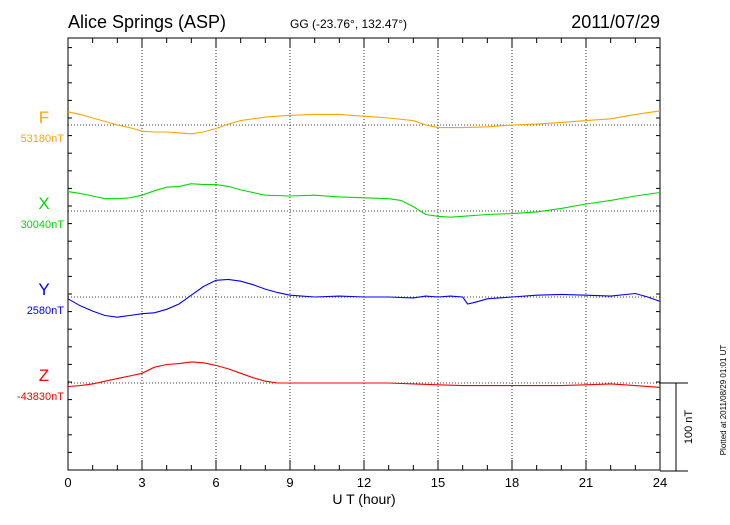 This screenshot has height=525, width=730. What do you see at coordinates (147, 22) in the screenshot?
I see `chart-title: Alice Springs (ASP)` at bounding box center [147, 22].